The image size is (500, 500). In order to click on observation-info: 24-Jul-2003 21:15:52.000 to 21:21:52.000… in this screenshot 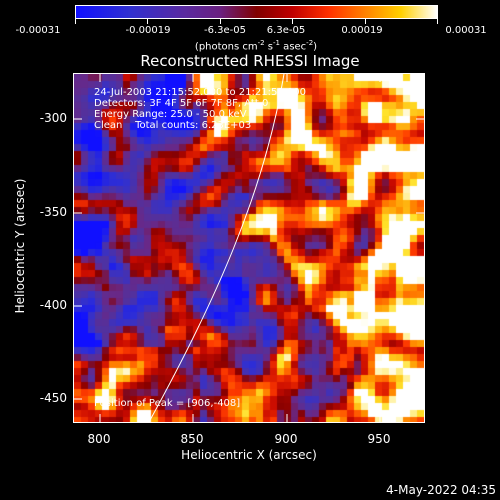, I will do `click(200, 109)`.